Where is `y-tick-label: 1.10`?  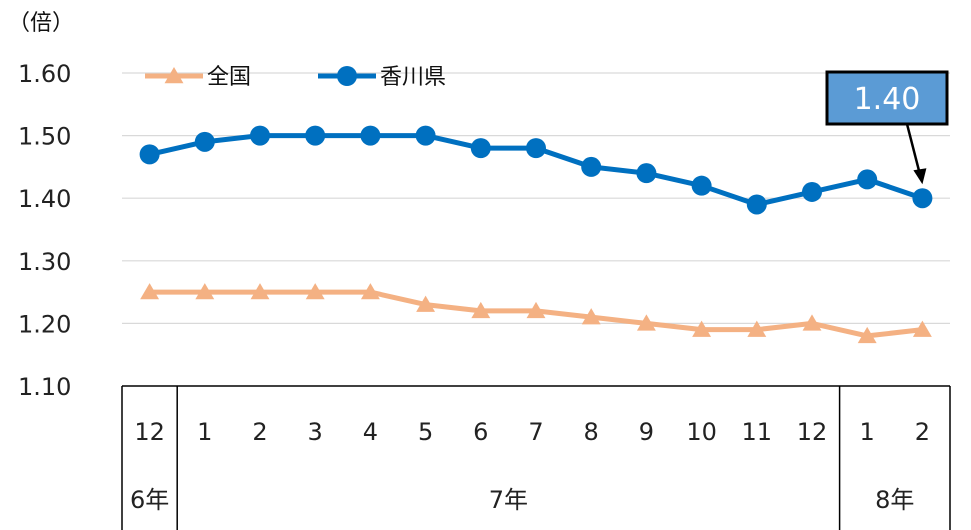
y-tick-label: 1.10 is located at coordinates (44, 387).